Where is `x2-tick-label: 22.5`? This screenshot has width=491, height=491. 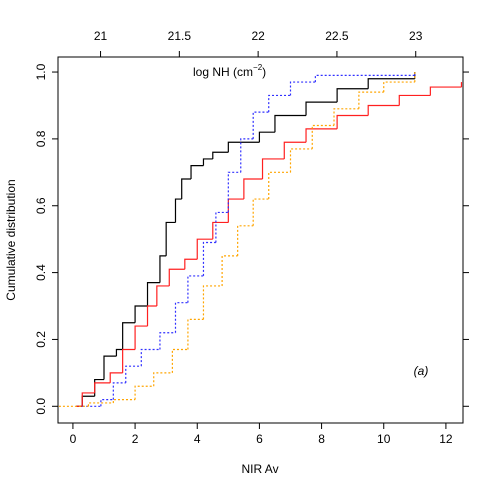
x2-tick-label: 22.5 is located at coordinates (337, 36).